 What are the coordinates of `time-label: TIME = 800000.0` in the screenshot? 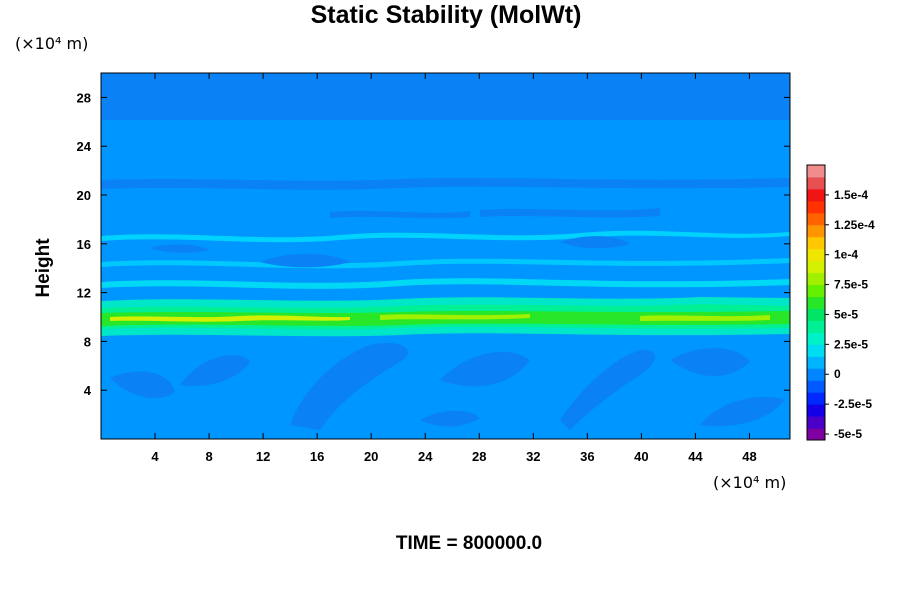 It's located at (469, 543).